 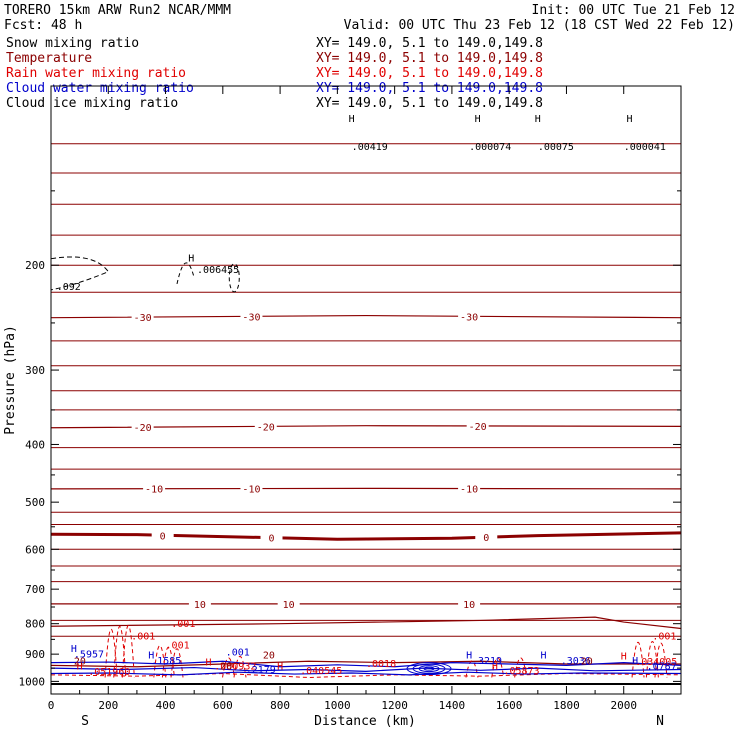 What do you see at coordinates (556, 147) in the screenshot?
I see `contour-annotation: .00075` at bounding box center [556, 147].